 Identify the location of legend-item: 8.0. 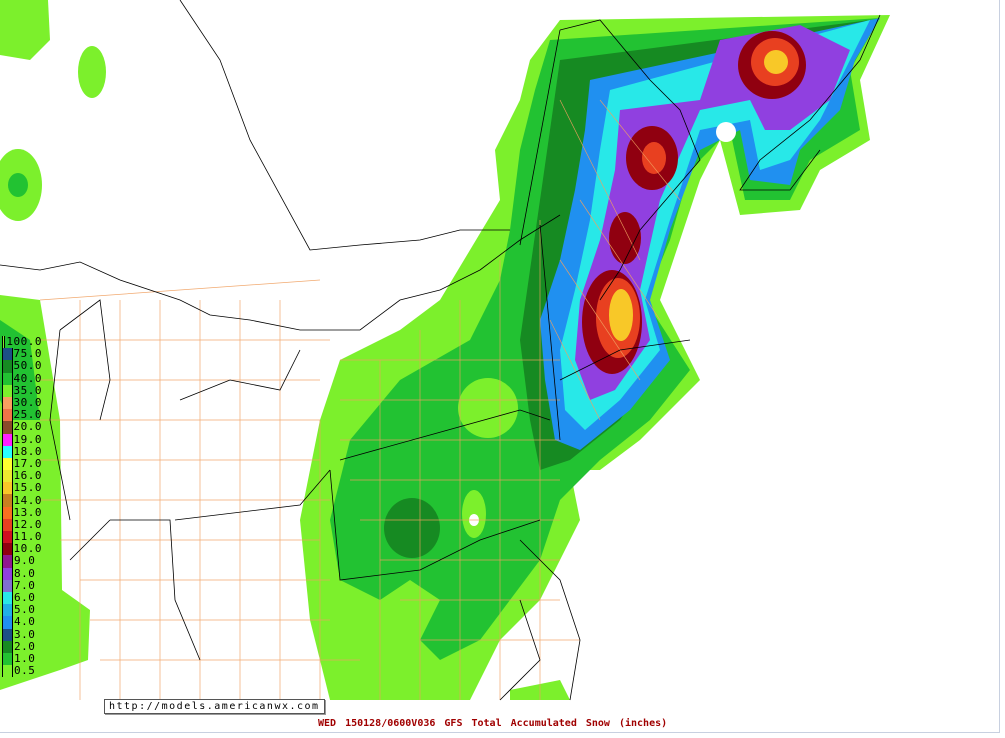
(22, 573).